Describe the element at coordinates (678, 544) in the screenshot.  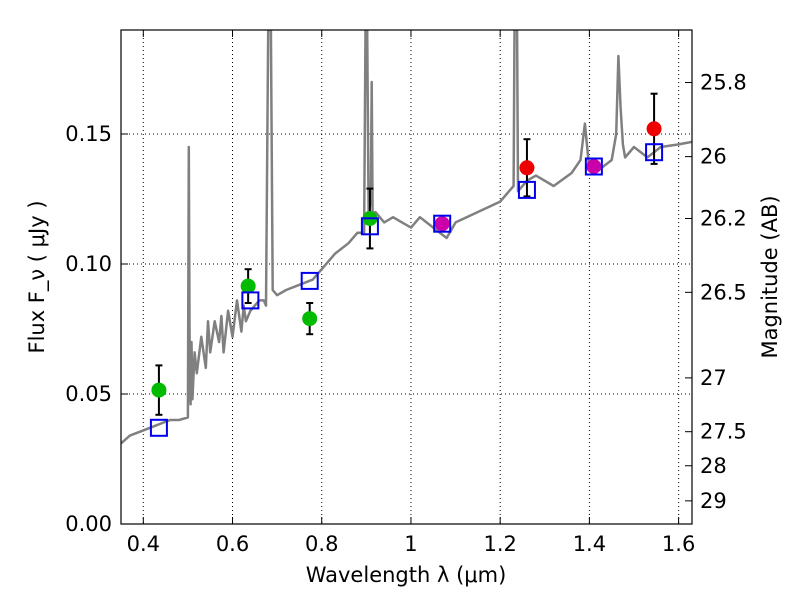
I see `x-tick-label: 1.6` at that location.